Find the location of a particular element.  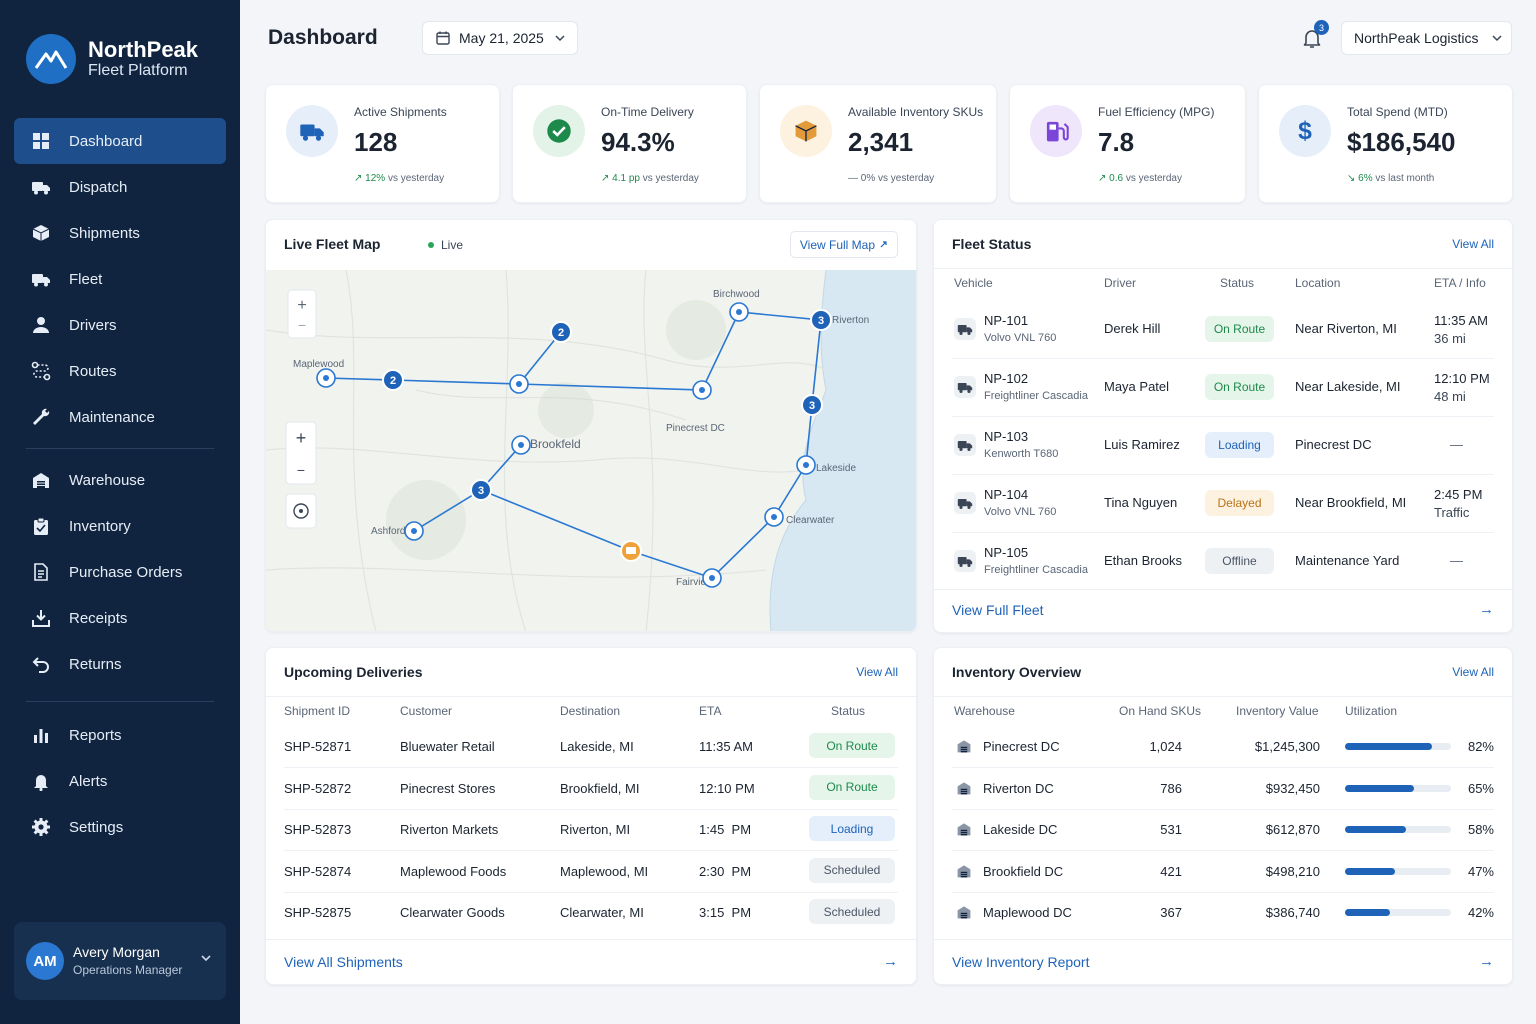

utilization-bar is located at coordinates (1398, 788).